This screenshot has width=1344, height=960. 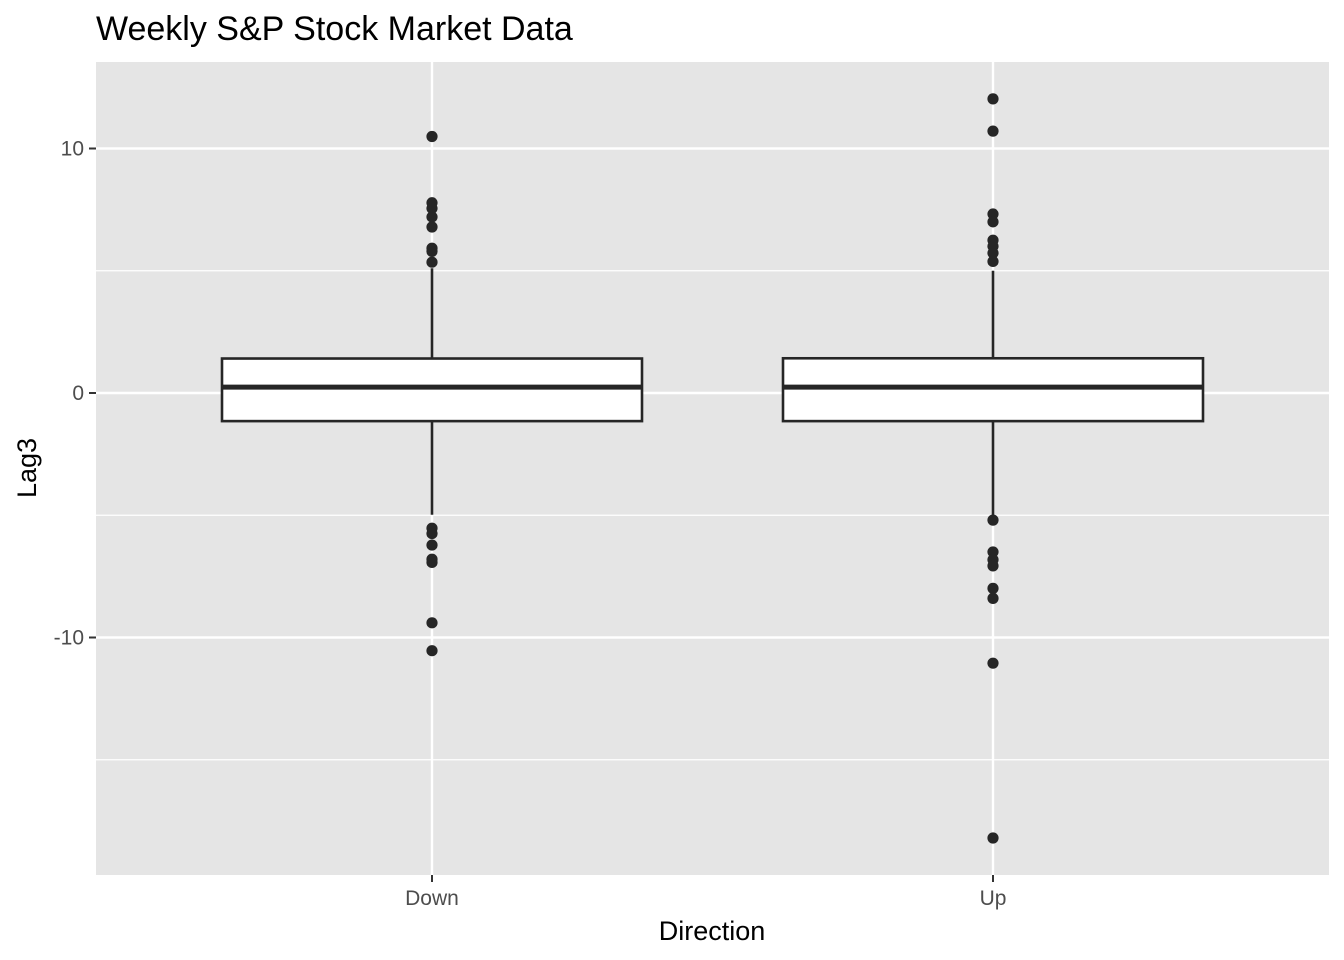 I want to click on x-axis-title: Direction, so click(x=712, y=931).